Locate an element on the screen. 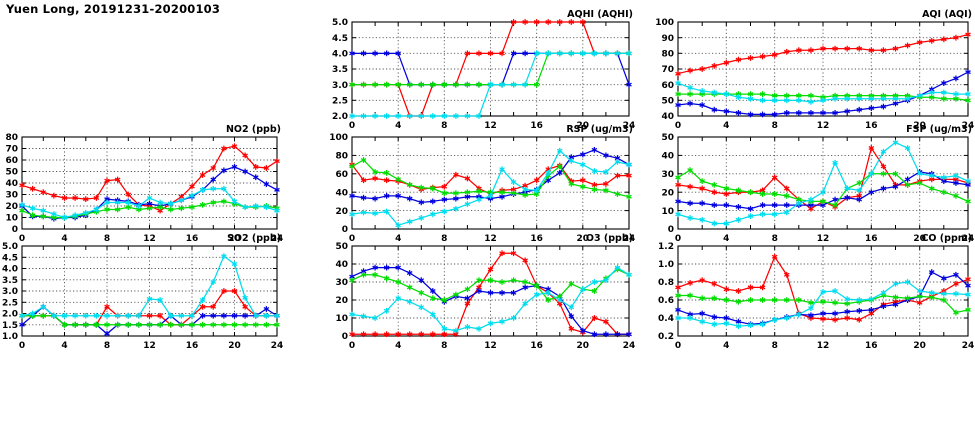 Image resolution: width=975 pixels, height=447 pixels. plot-aqhi: 2.0 2.5 3.0 3.5 4.0 4.5 5.0 0 4 8 12 16 20 24 is located at coordinates (483, 74).